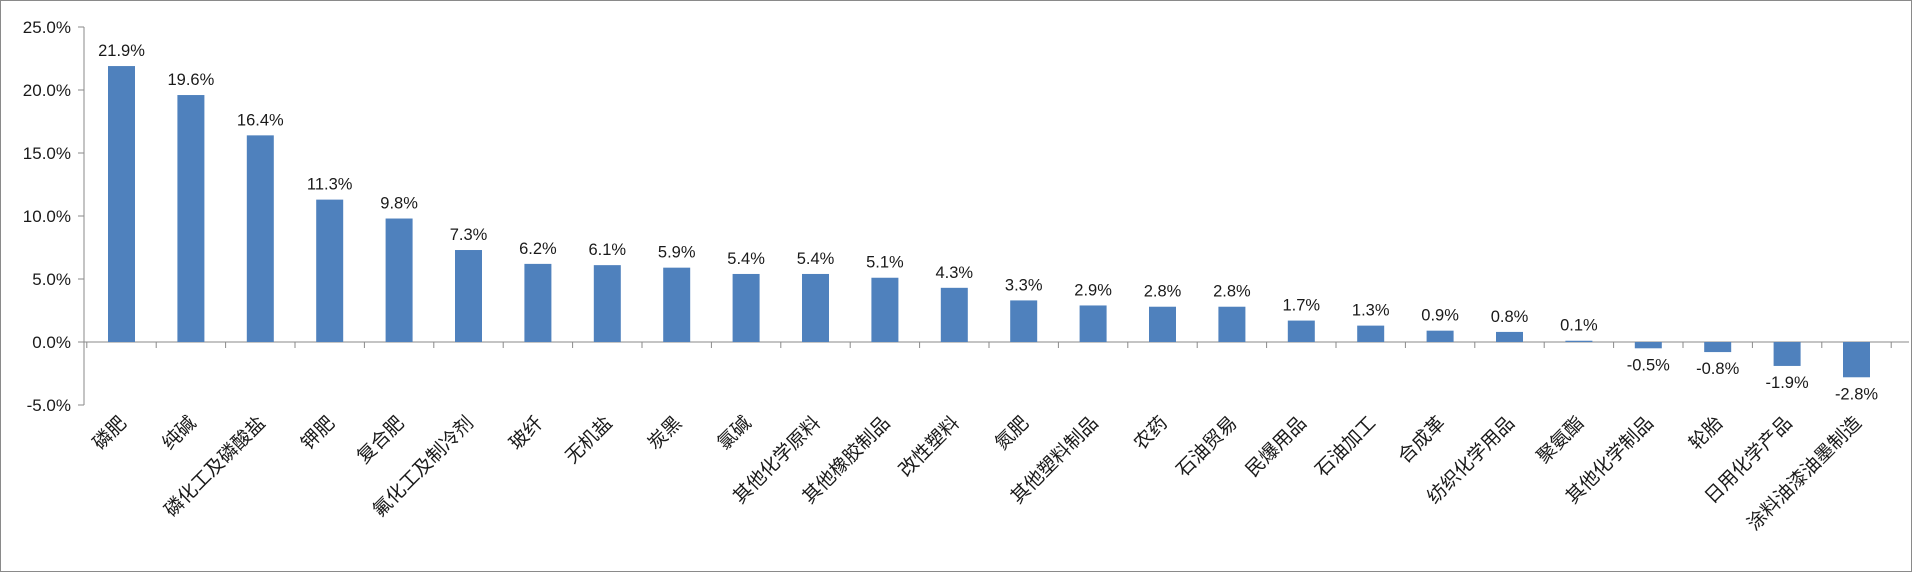 This screenshot has width=1912, height=573. Describe the element at coordinates (1345, 446) in the screenshot. I see `category-label: 石油加工` at that location.